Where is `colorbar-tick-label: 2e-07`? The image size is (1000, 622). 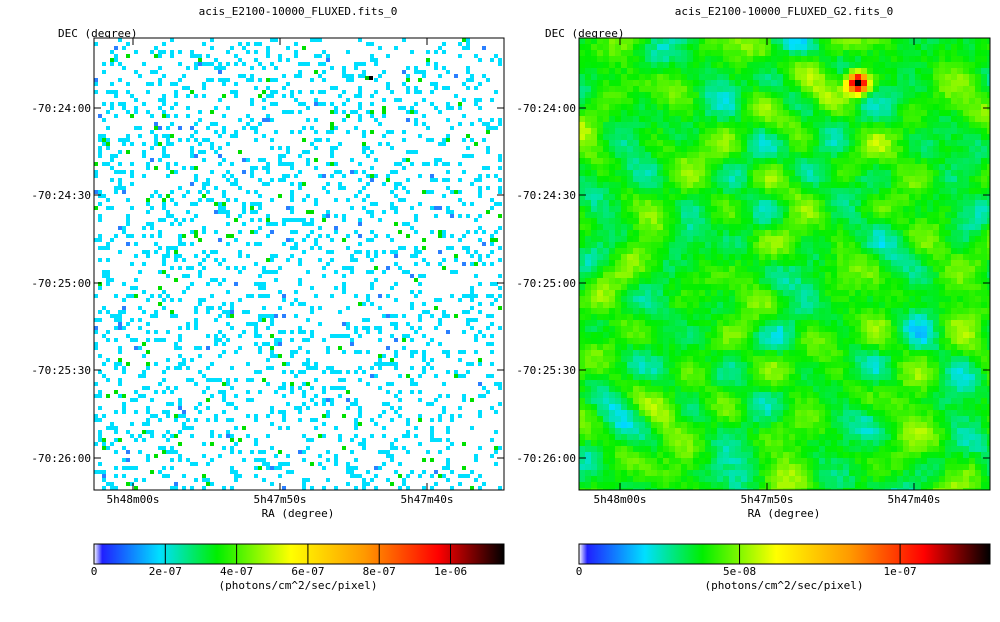 colorbar-tick-label: 2e-07 is located at coordinates (165, 571).